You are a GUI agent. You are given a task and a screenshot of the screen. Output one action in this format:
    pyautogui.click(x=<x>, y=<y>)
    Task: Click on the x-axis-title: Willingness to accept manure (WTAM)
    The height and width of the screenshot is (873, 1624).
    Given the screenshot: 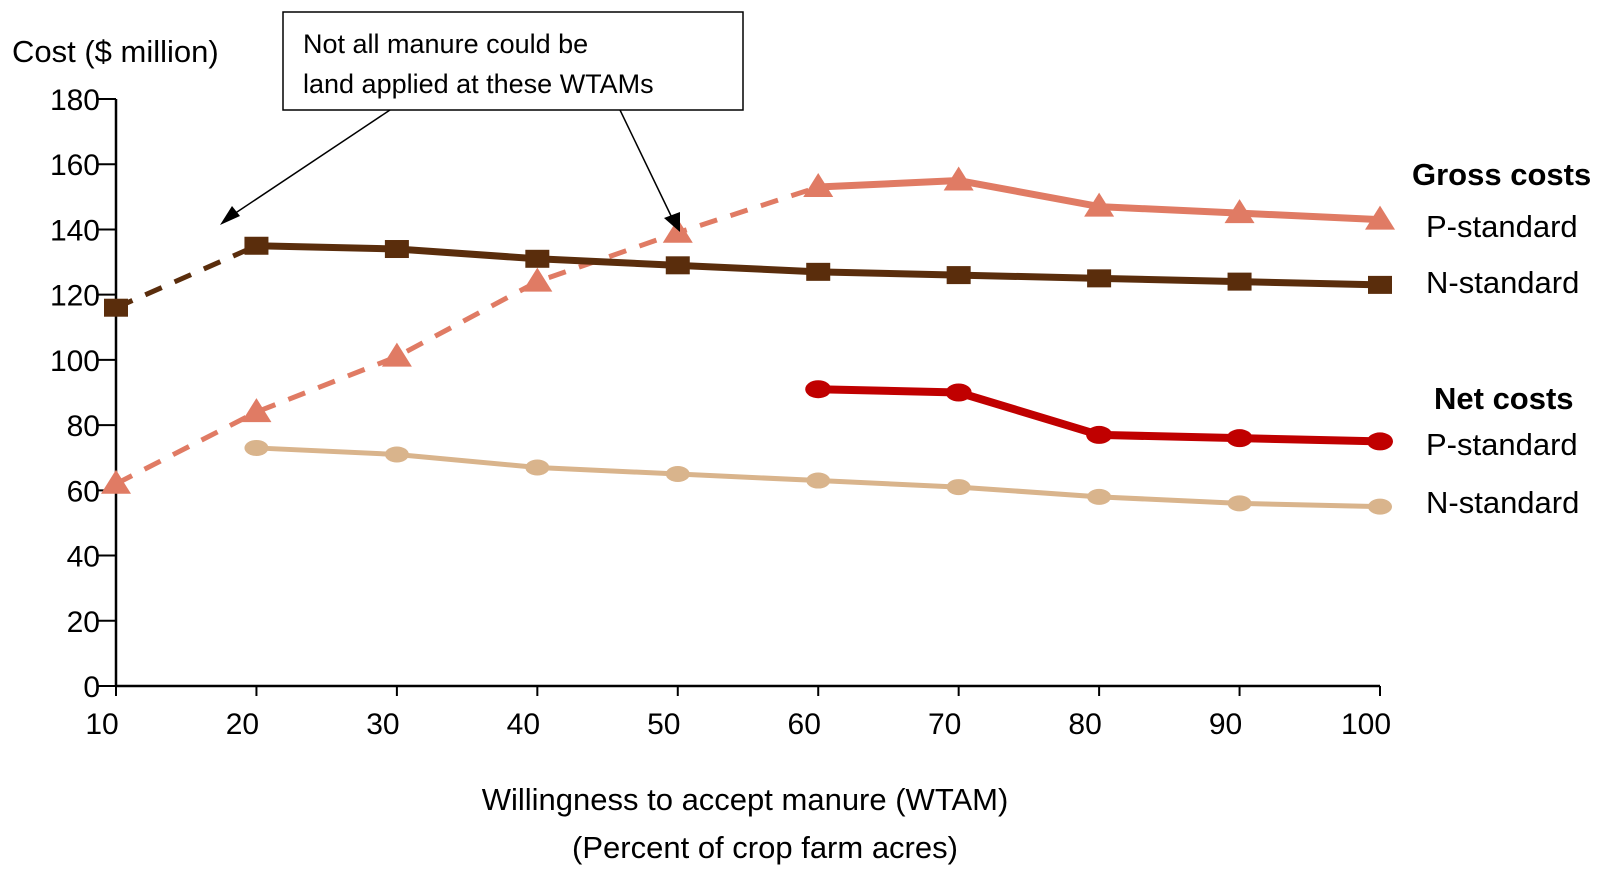 What is the action you would take?
    pyautogui.click(x=745, y=799)
    